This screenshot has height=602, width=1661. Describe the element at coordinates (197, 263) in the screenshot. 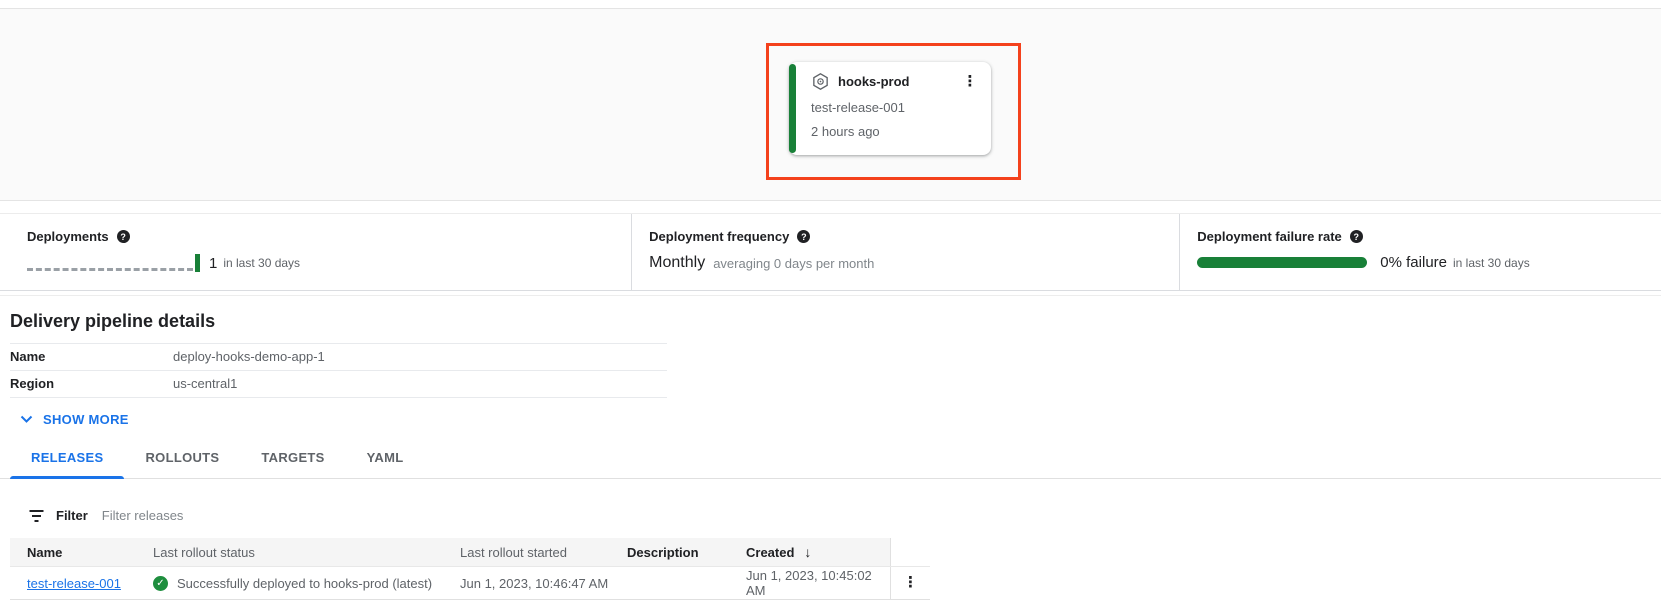

I see `deployments-sparkline-tick` at that location.